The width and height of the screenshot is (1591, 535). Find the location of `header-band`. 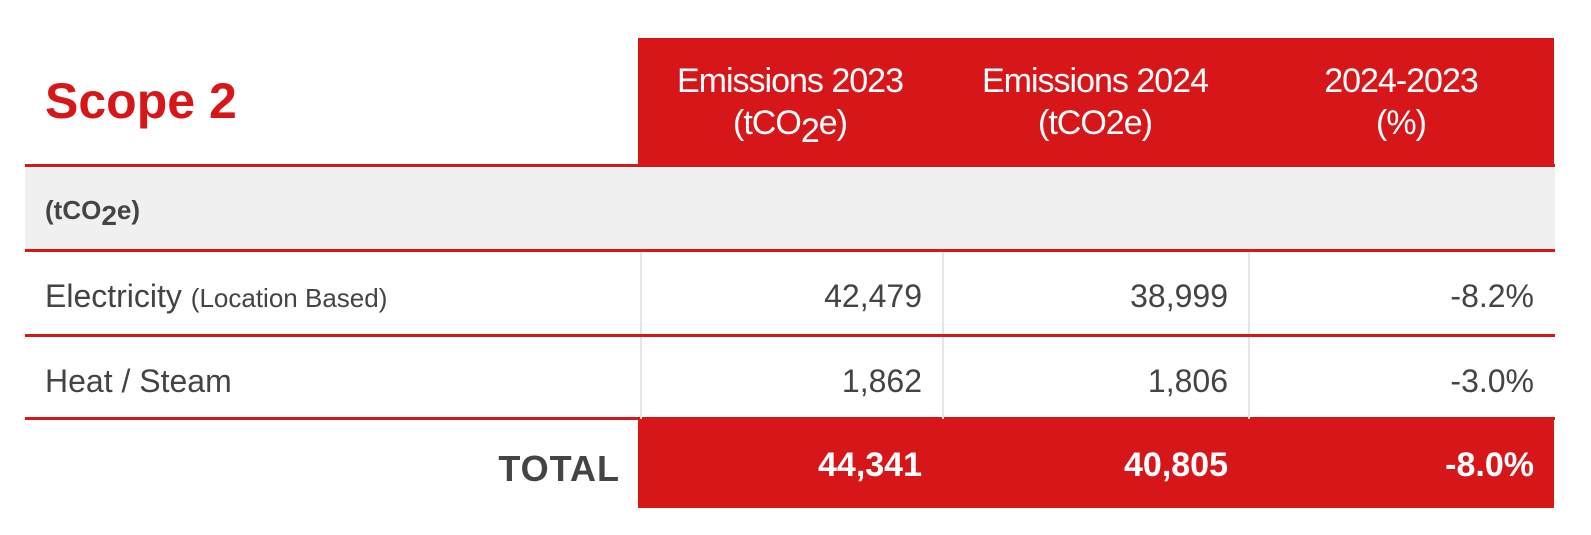

header-band is located at coordinates (1096, 102).